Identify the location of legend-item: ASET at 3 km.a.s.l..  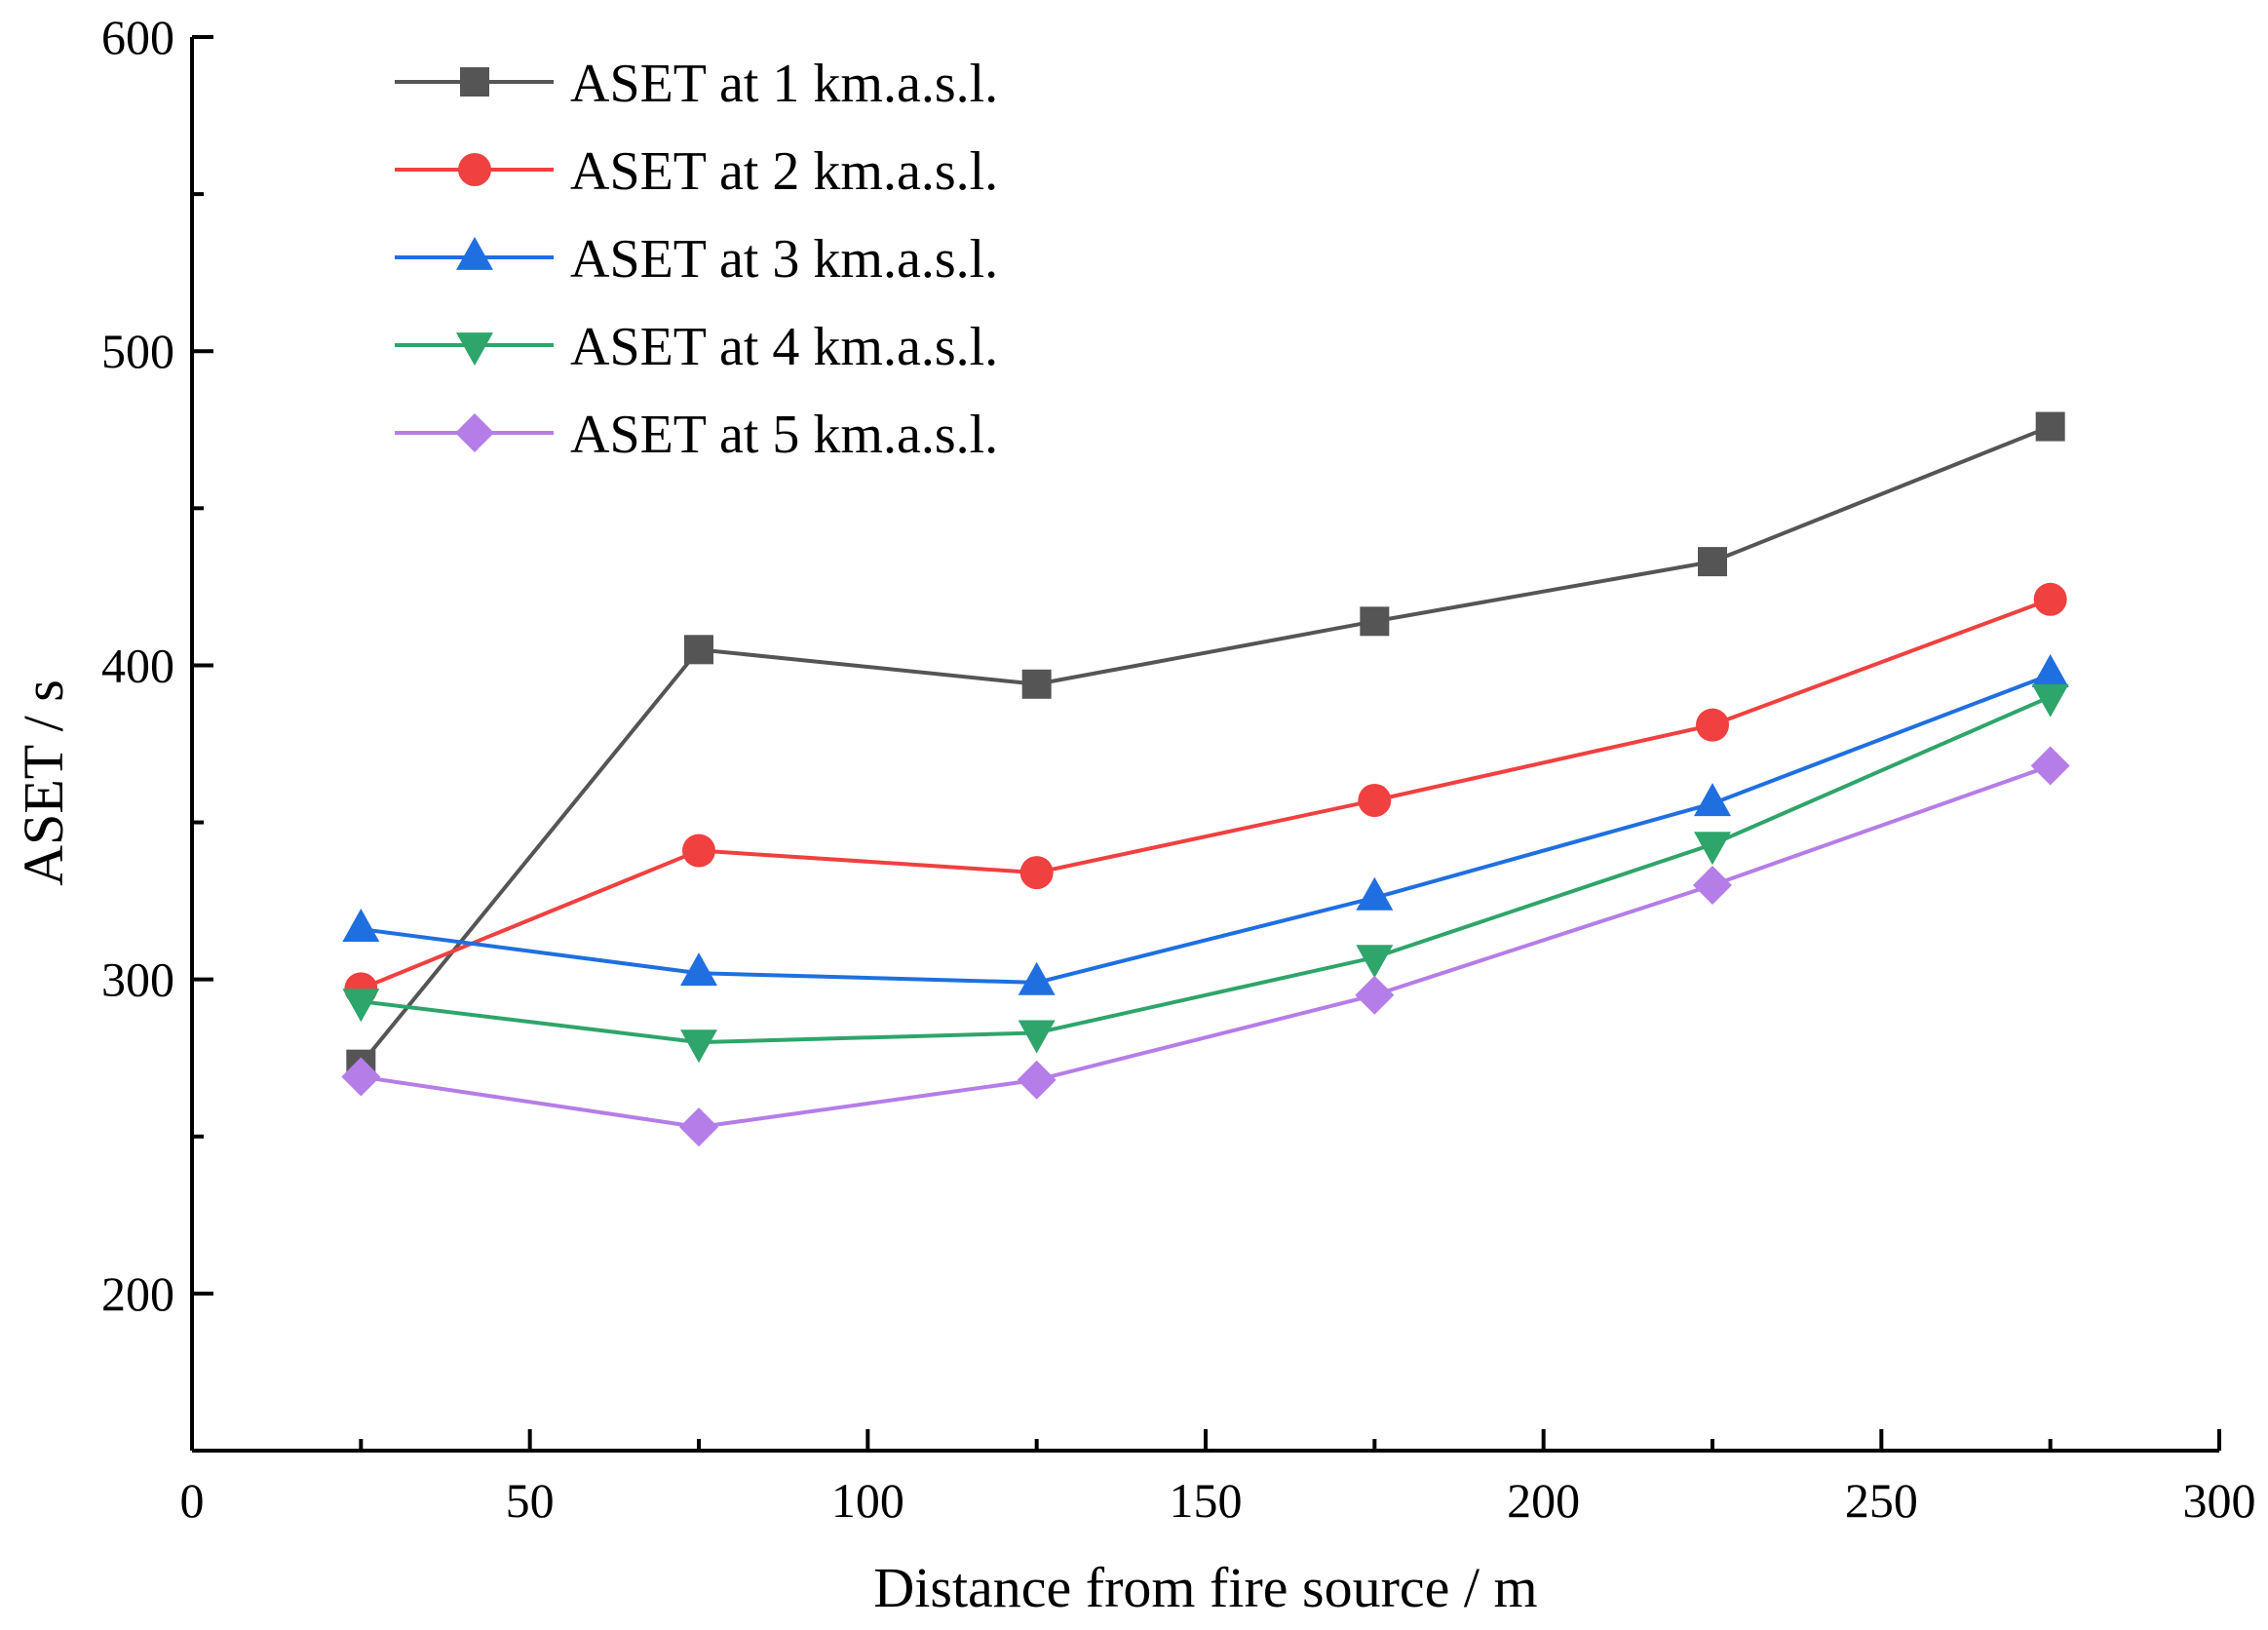
(696, 259).